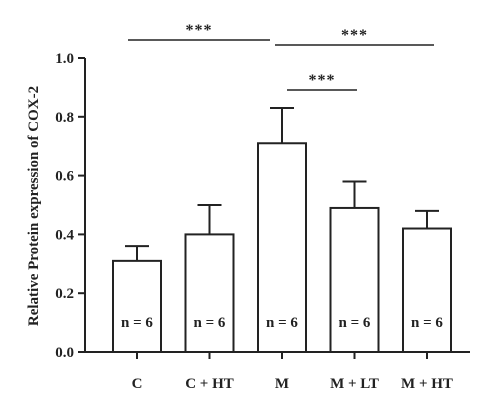 This screenshot has height=411, width=500. What do you see at coordinates (281, 56) in the screenshot?
I see `significance-brackets: *** *** ***` at bounding box center [281, 56].